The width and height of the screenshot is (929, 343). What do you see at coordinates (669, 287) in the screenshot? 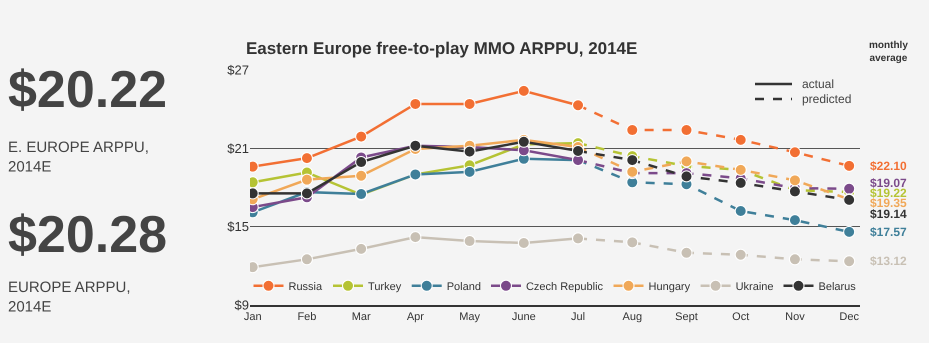
I see `legend-label: Hungary` at bounding box center [669, 287].